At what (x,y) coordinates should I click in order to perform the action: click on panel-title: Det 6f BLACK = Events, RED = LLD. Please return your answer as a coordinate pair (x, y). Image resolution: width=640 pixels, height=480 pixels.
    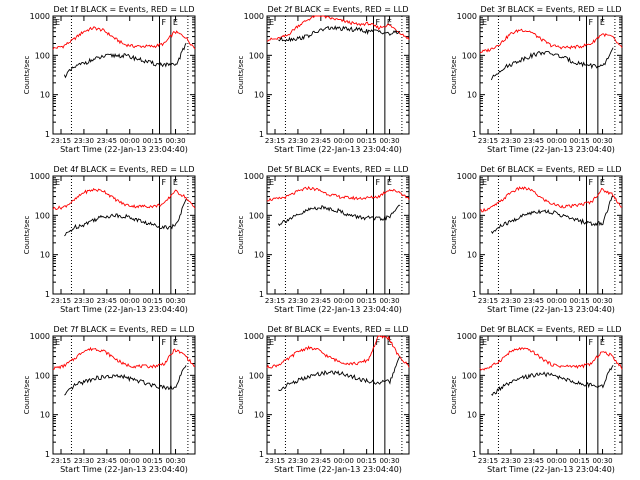
    Looking at the image, I should click on (550, 169).